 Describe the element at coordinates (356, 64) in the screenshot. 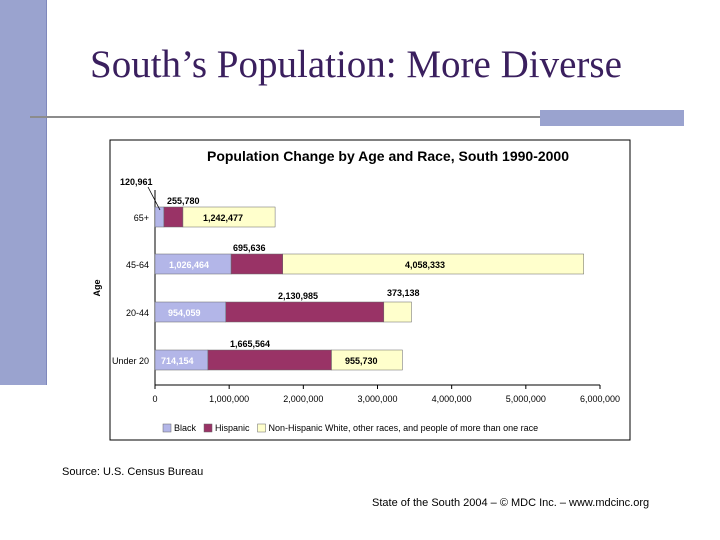

I see `slide-title: South’s Population: More Diverse` at that location.